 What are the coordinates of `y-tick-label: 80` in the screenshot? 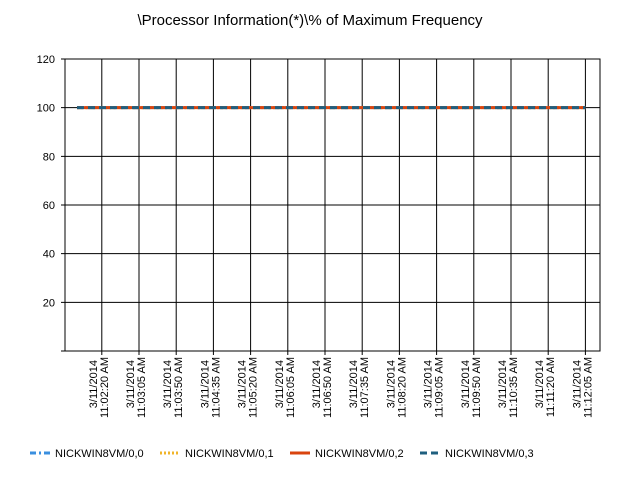 It's located at (49, 157).